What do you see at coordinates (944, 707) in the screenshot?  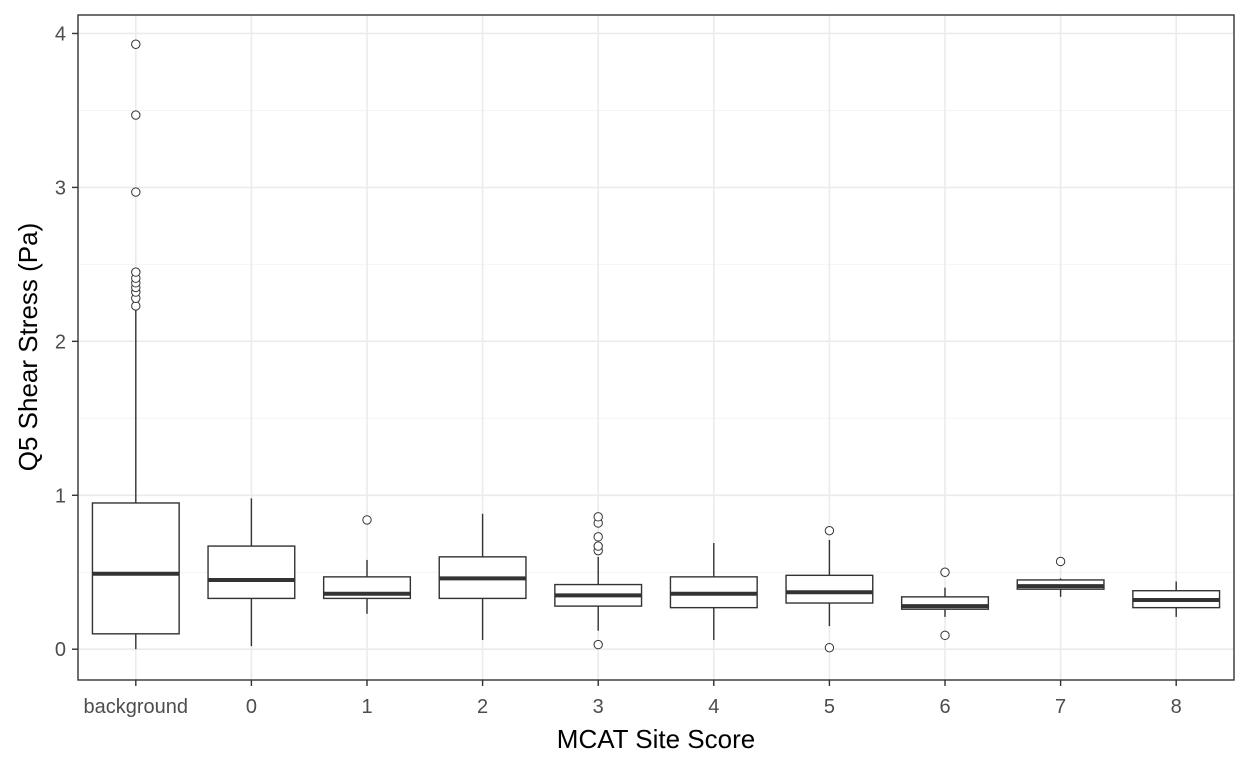 I see `x-tick-label: 6` at bounding box center [944, 707].